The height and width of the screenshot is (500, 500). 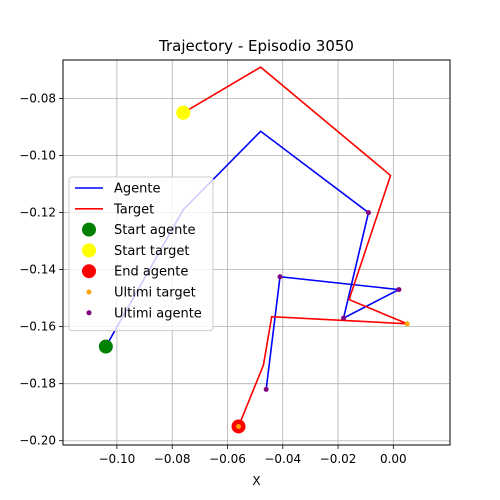 I want to click on x-tick-label: −0.06, so click(x=227, y=459).